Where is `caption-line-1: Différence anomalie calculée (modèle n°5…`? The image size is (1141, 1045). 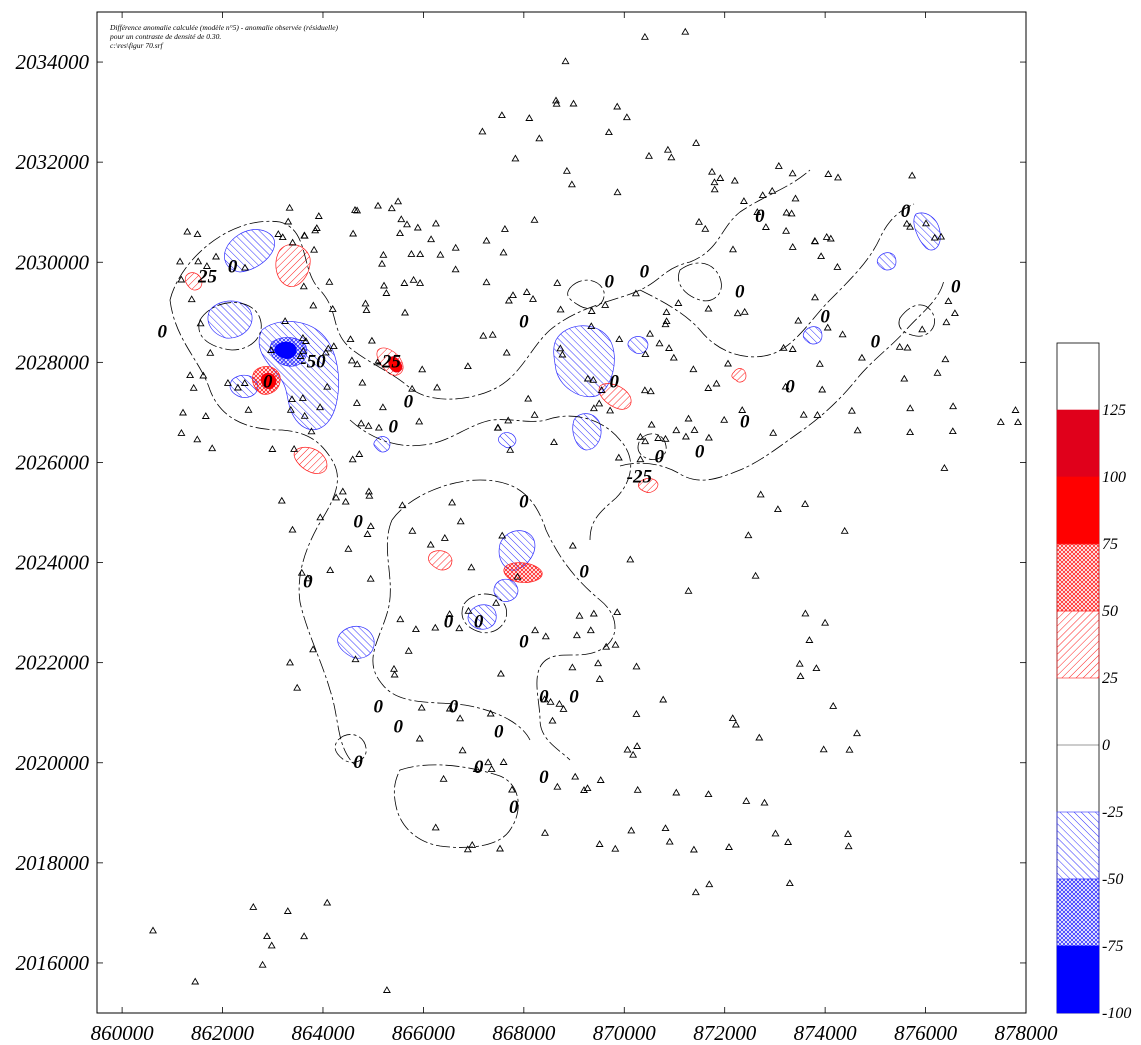
caption-line-1: Différence anomalie calculée (modèle n°5… is located at coordinates (224, 27).